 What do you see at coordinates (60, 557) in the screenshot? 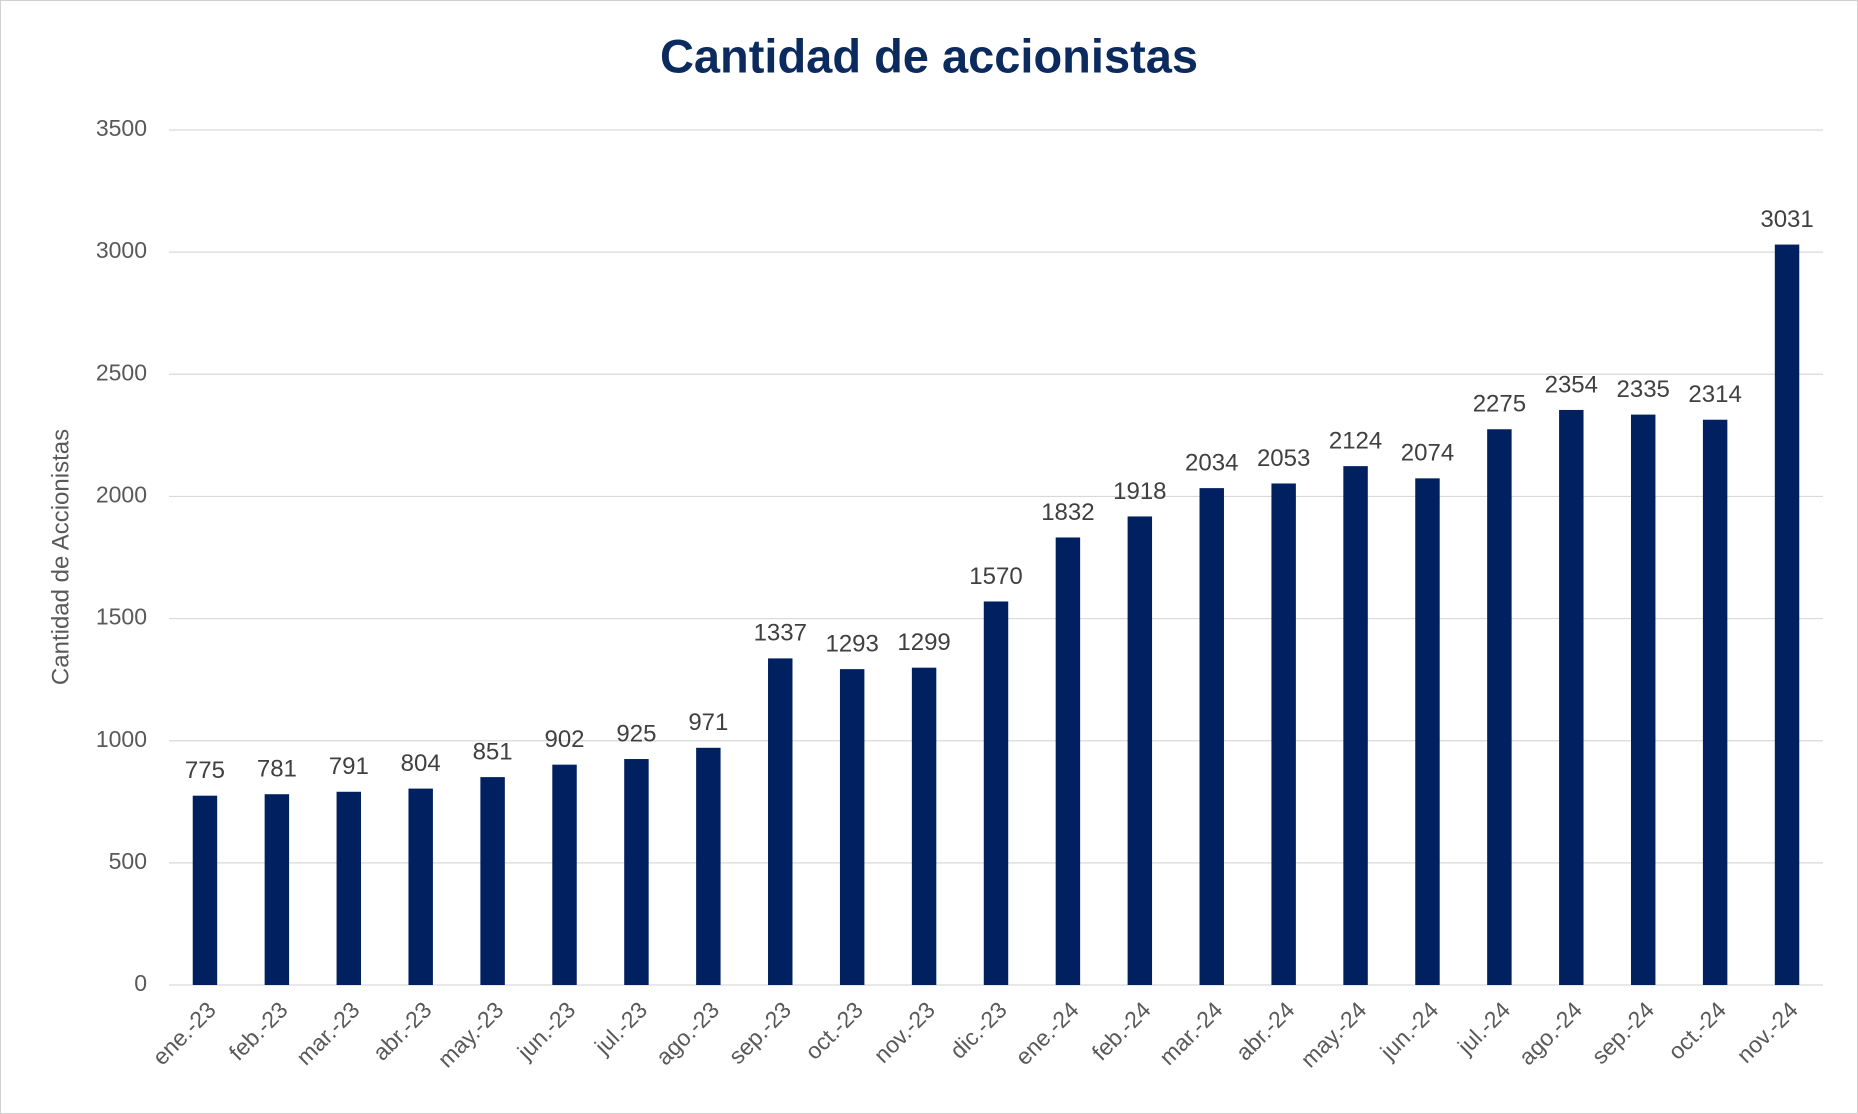
I see `y-axis-label: Cantidad de Accionistas` at bounding box center [60, 557].